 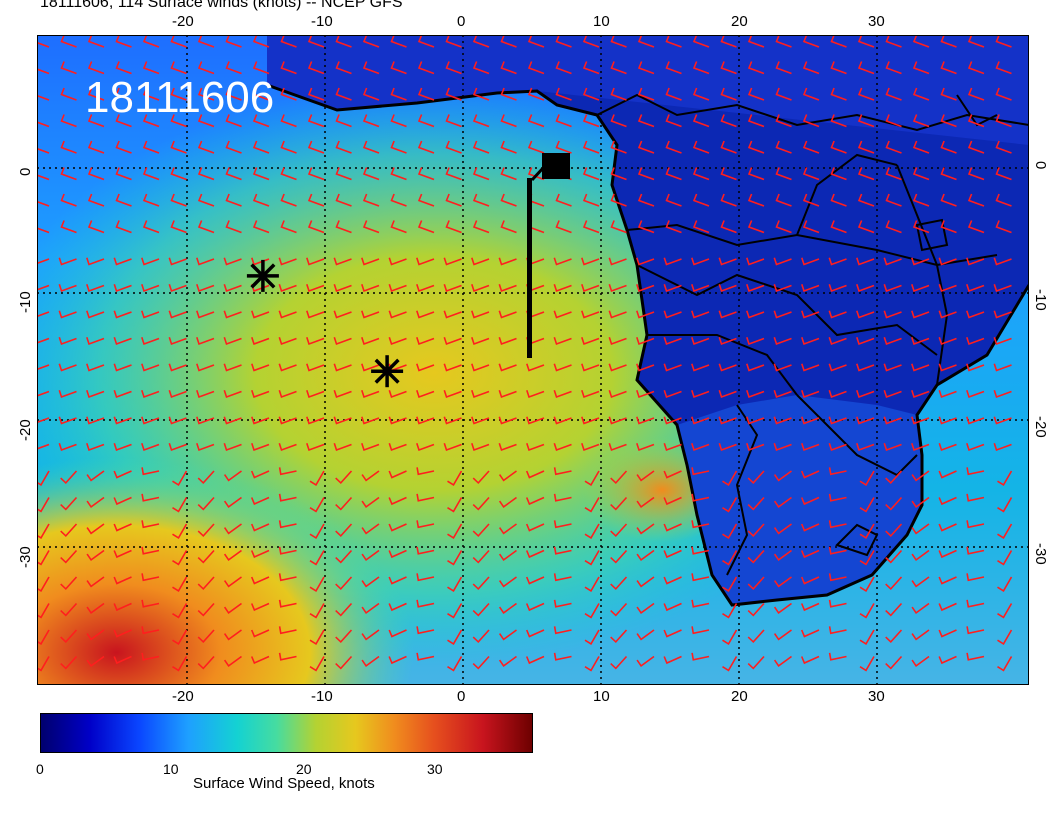 What do you see at coordinates (171, 769) in the screenshot?
I see `colorbar-tick-10: 10` at bounding box center [171, 769].